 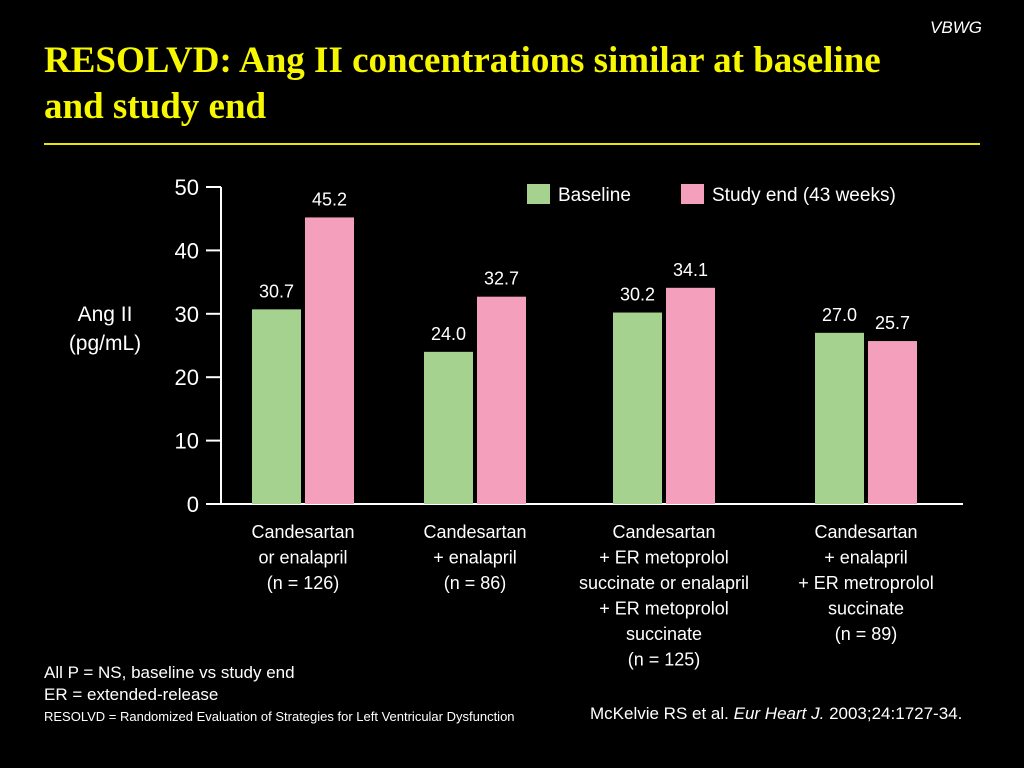 What do you see at coordinates (637, 295) in the screenshot?
I see `bar-value-label: 30.2` at bounding box center [637, 295].